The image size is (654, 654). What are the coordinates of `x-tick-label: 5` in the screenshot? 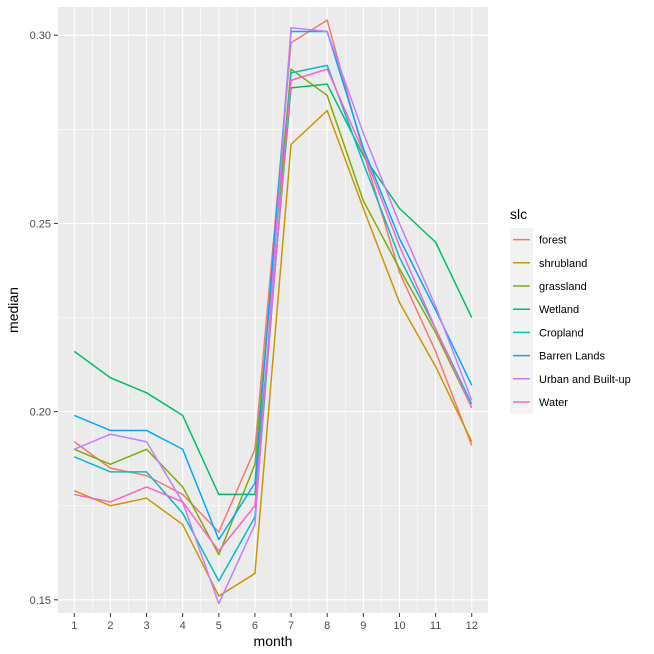 It's located at (219, 626).